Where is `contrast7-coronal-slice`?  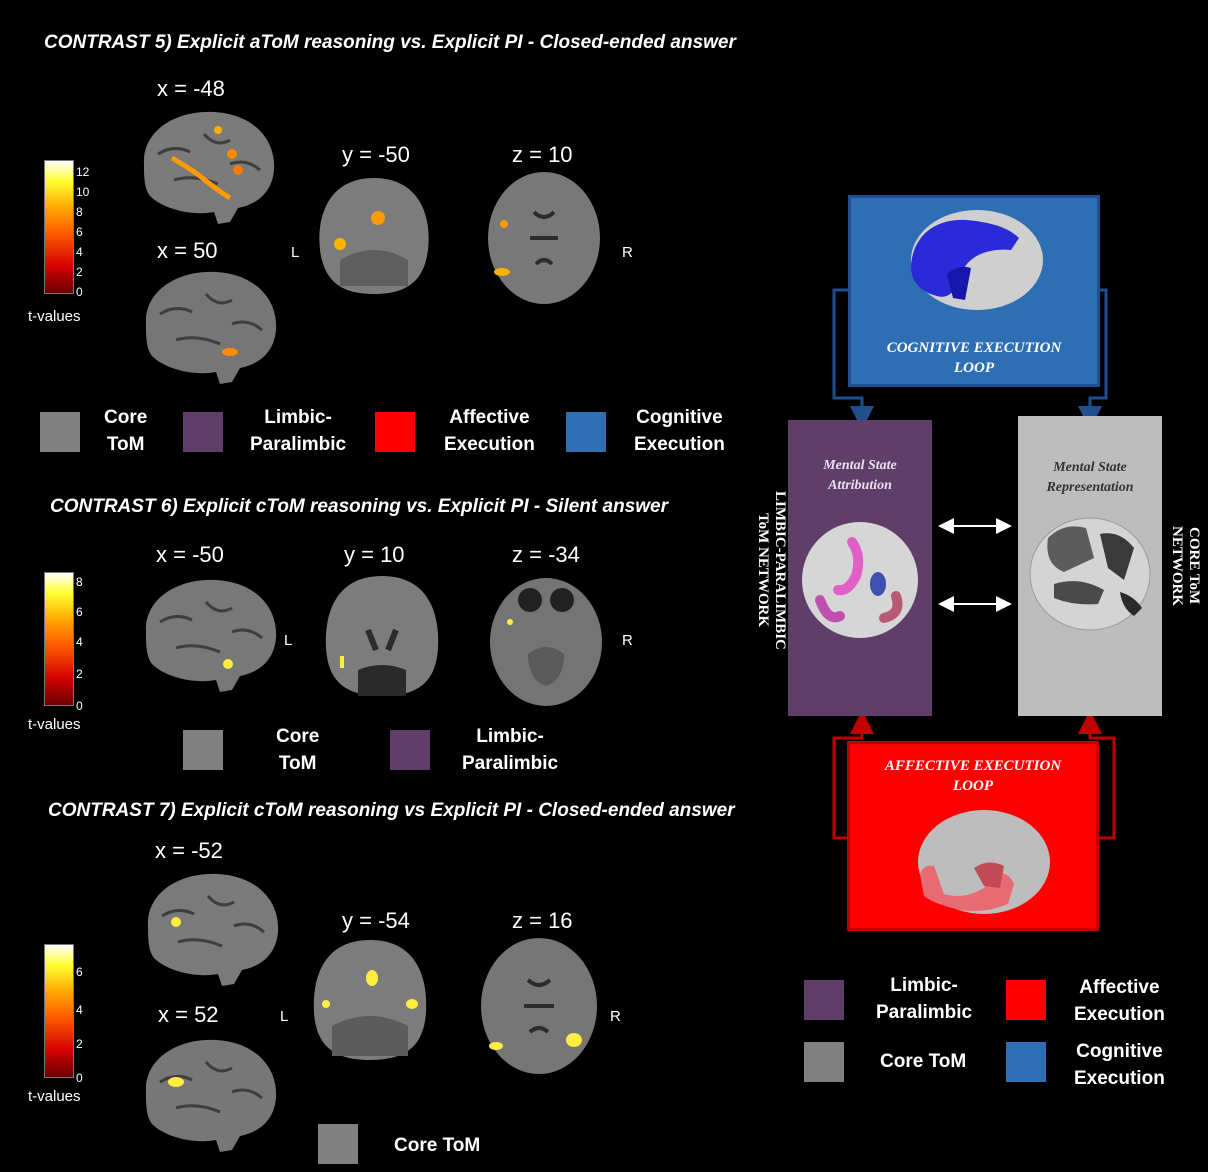 contrast7-coronal-slice is located at coordinates (370, 1000).